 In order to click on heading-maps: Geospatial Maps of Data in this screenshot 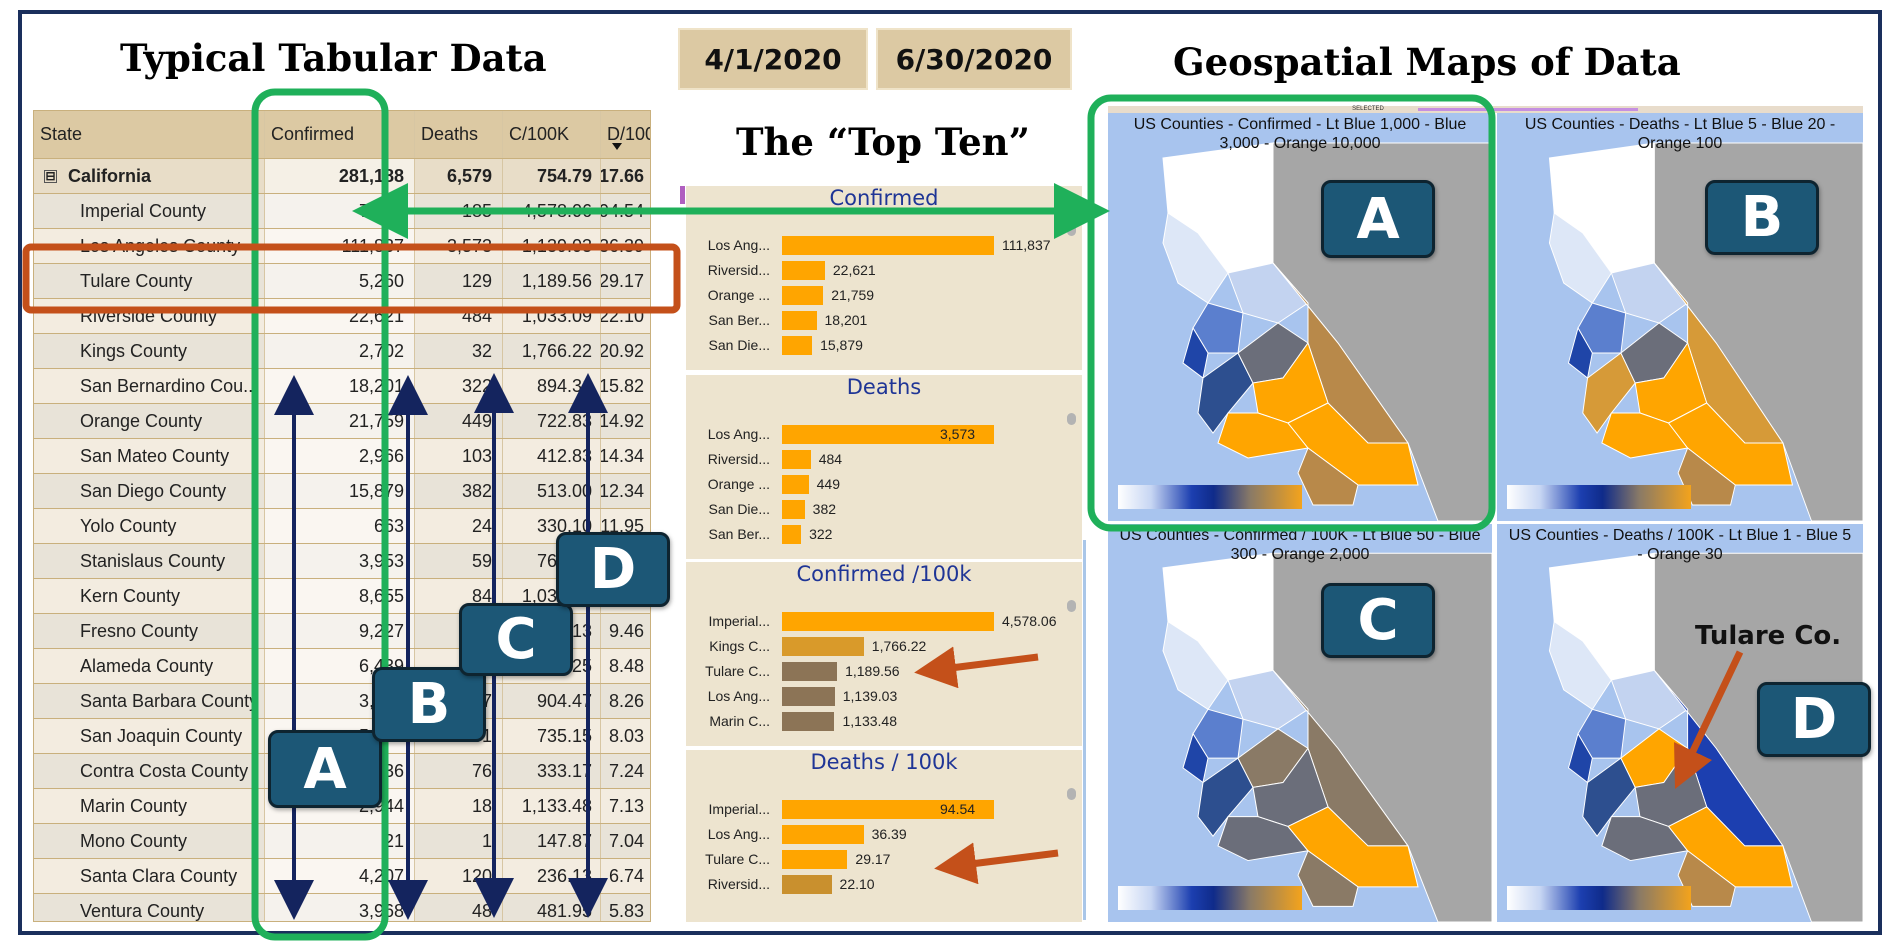, I will do `click(1427, 62)`.